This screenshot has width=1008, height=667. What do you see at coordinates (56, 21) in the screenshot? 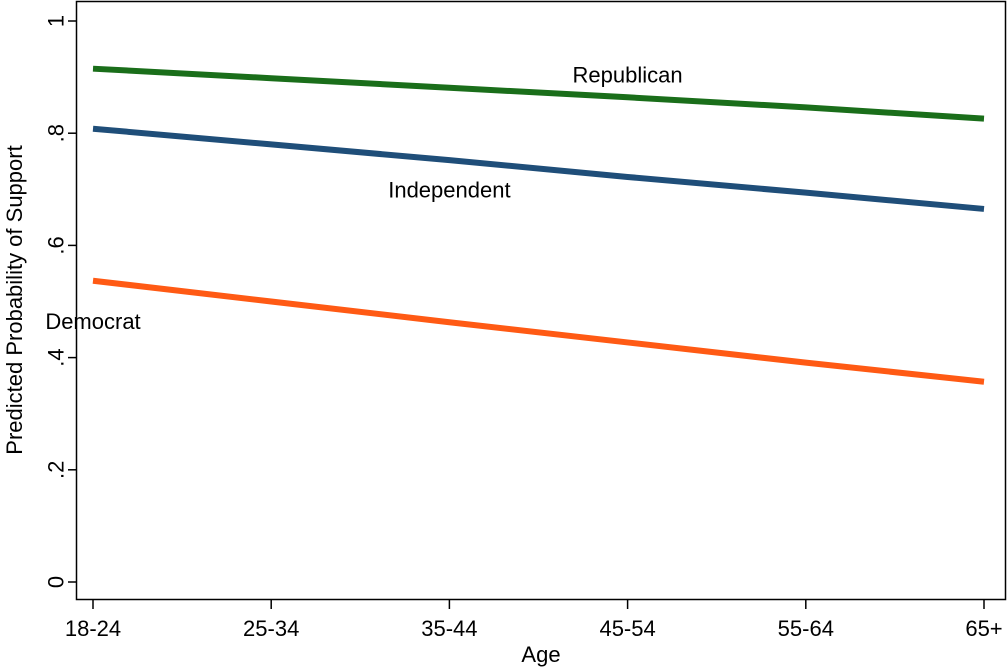
I see `y-tick-label: 1` at bounding box center [56, 21].